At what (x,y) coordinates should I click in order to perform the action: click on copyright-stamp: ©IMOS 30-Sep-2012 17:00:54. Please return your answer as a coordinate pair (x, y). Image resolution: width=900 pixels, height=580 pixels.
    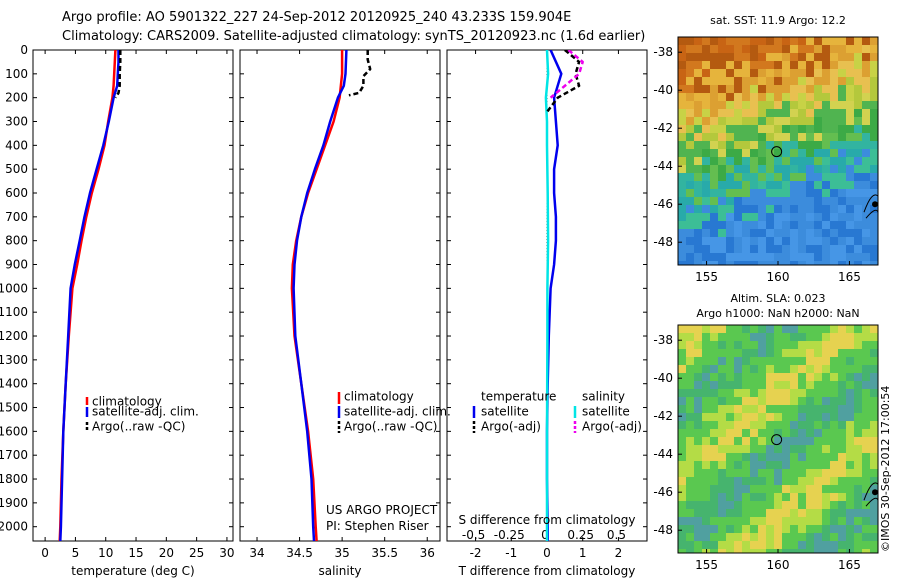
    Looking at the image, I should click on (885, 469).